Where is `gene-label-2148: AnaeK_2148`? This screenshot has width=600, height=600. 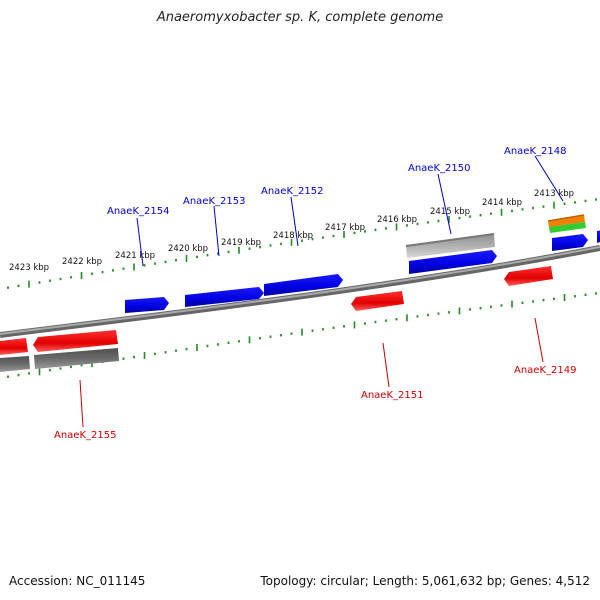
gene-label-2148: AnaeK_2148 is located at coordinates (535, 151).